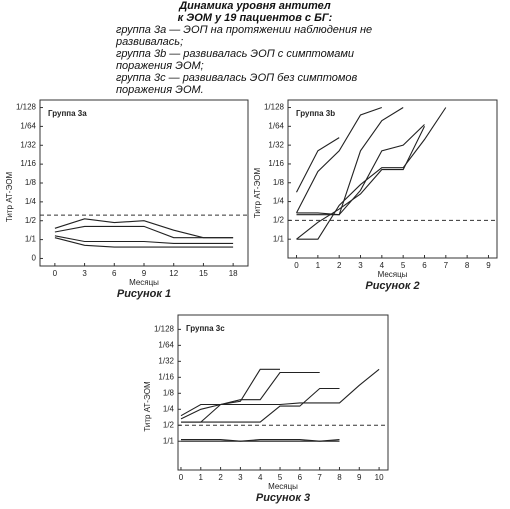  What do you see at coordinates (315, 113) in the screenshot?
I see `group-label: Группа 3b` at bounding box center [315, 113].